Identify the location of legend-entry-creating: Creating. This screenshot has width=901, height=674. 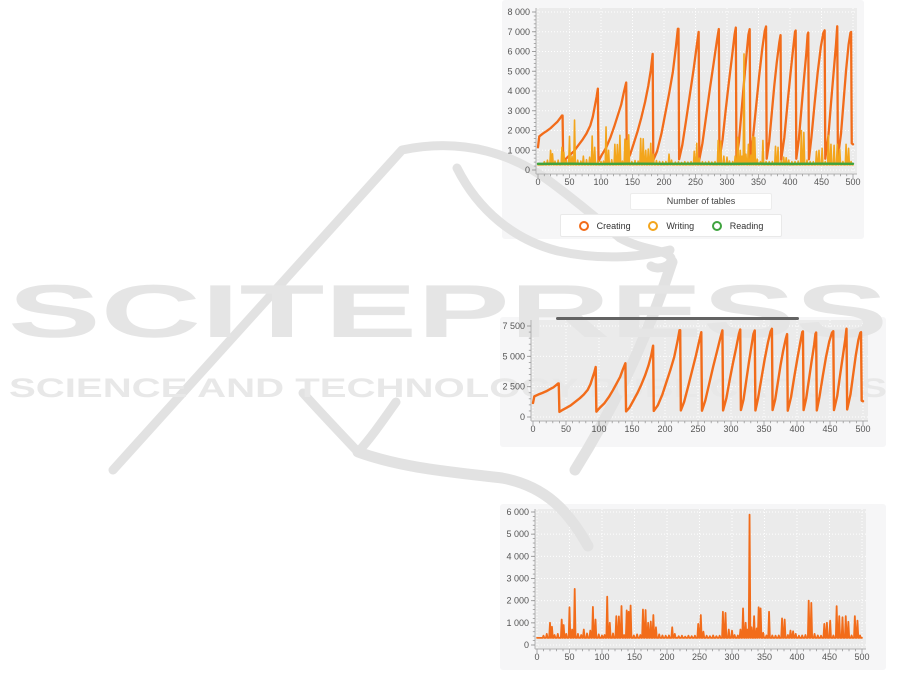
(604, 225).